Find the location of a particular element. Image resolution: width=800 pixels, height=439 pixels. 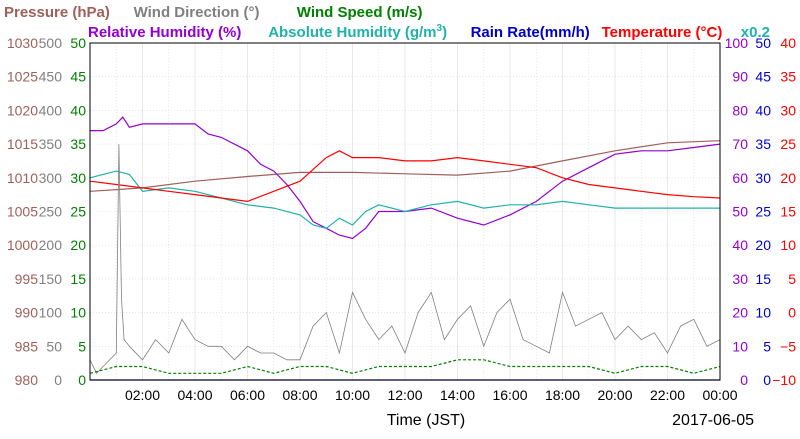

temperature-tick-2: 30 is located at coordinates (788, 110).